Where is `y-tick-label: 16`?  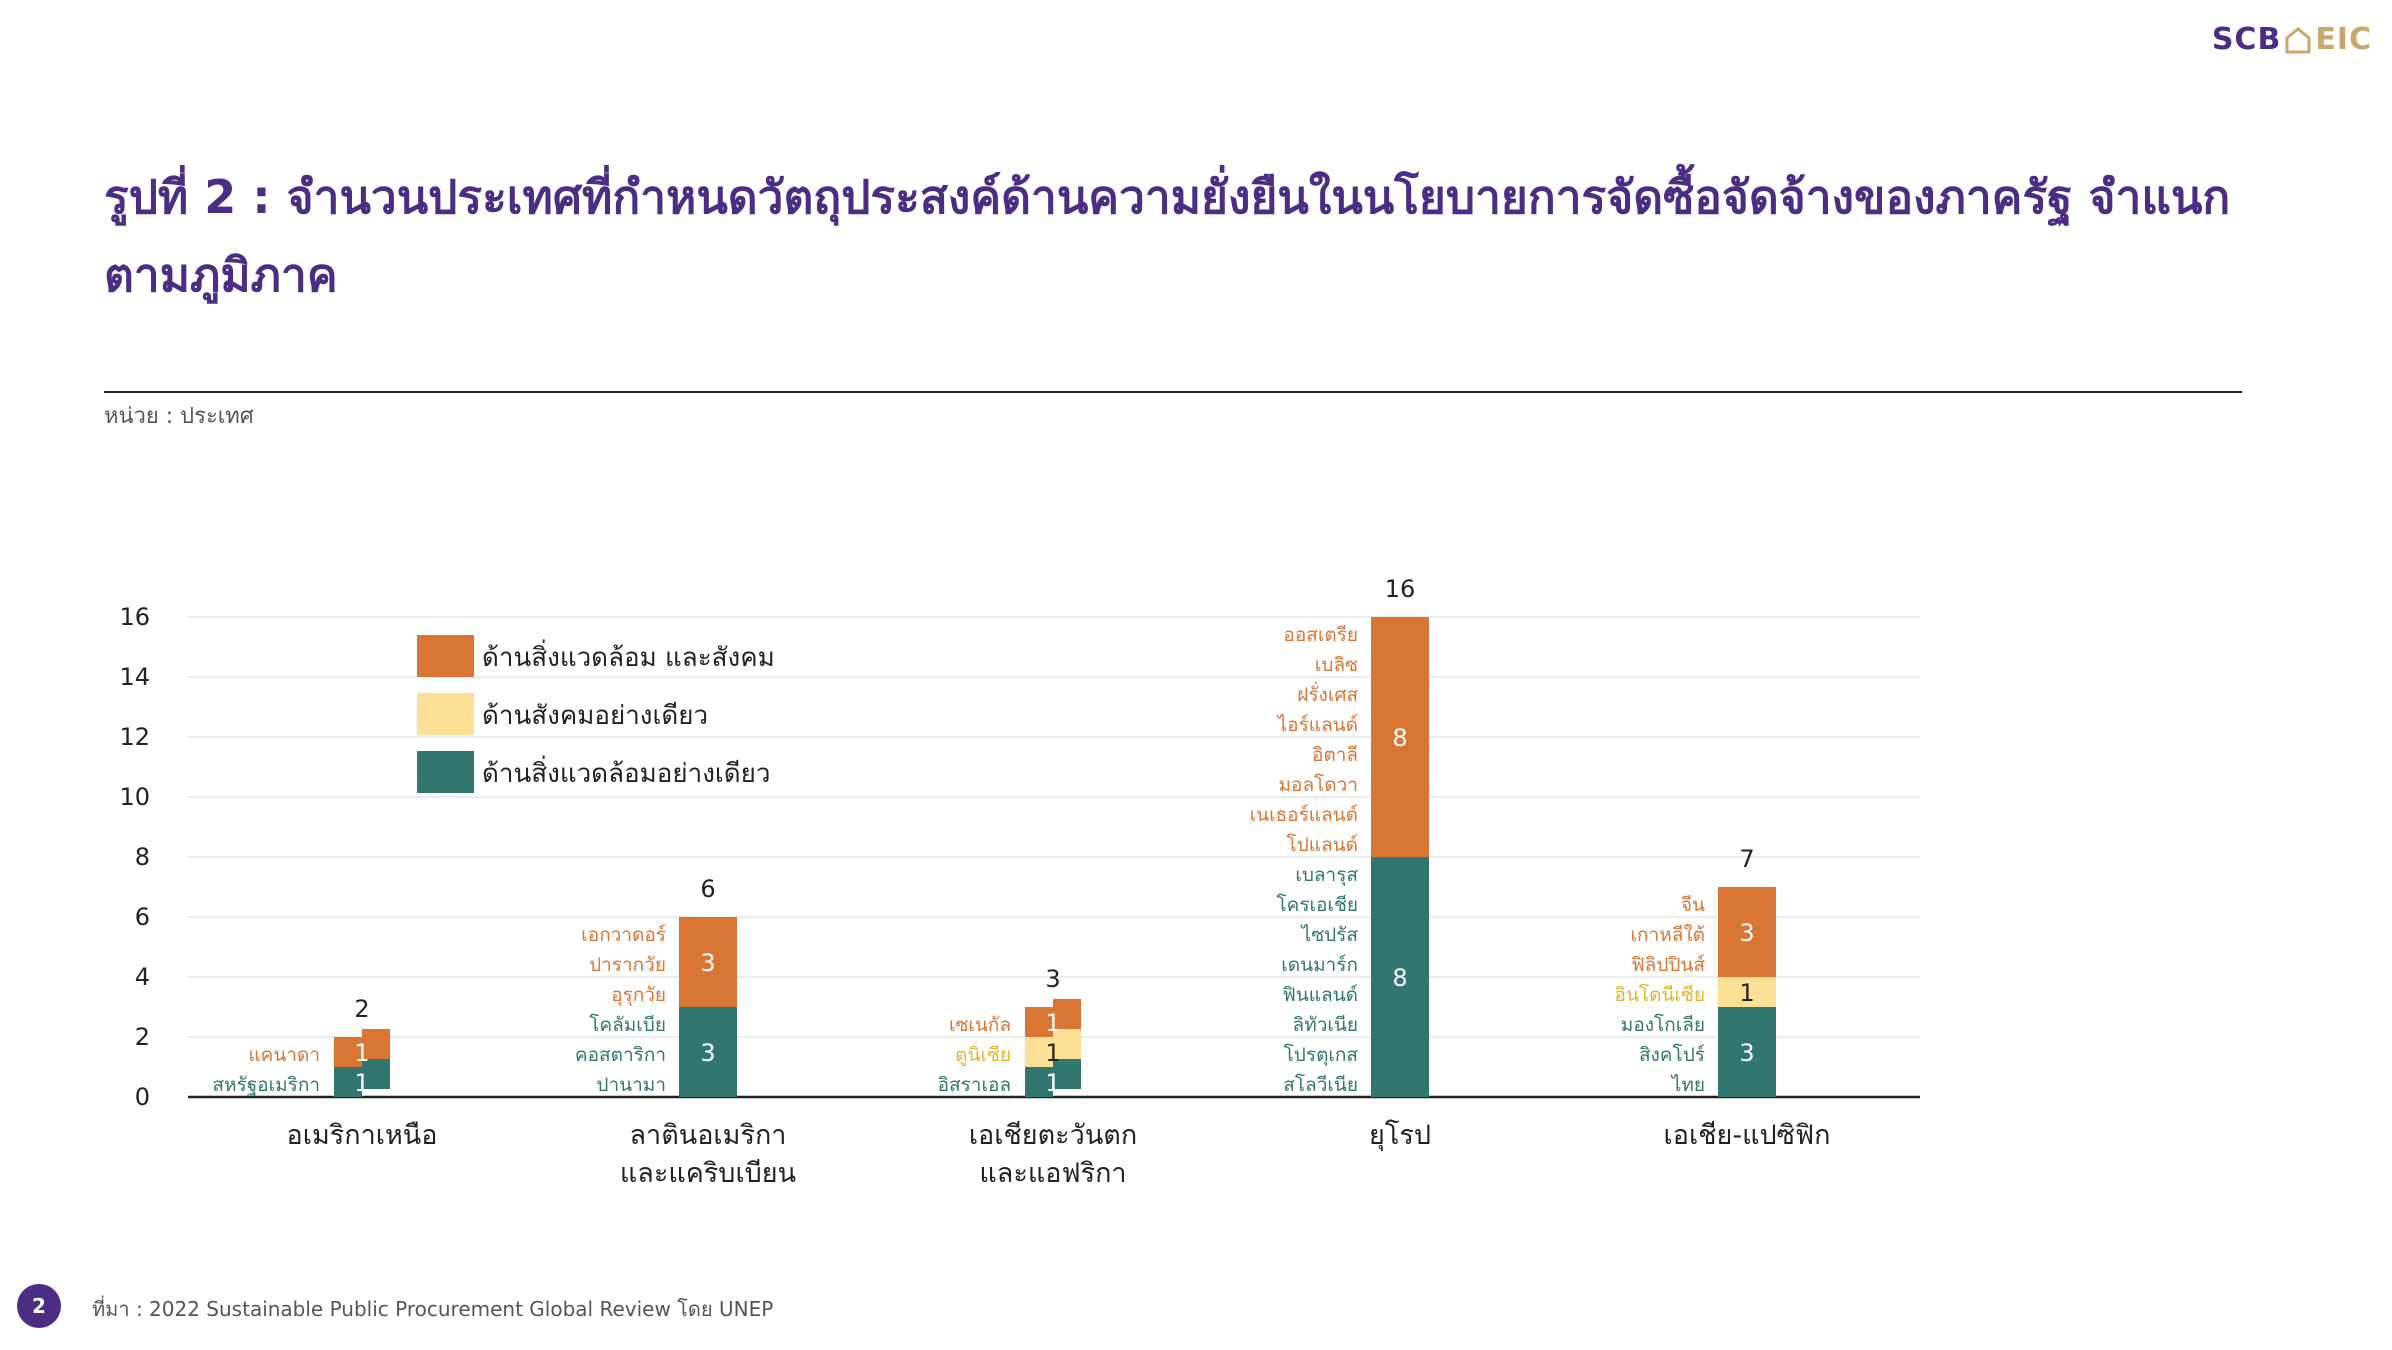
y-tick-label: 16 is located at coordinates (134, 617).